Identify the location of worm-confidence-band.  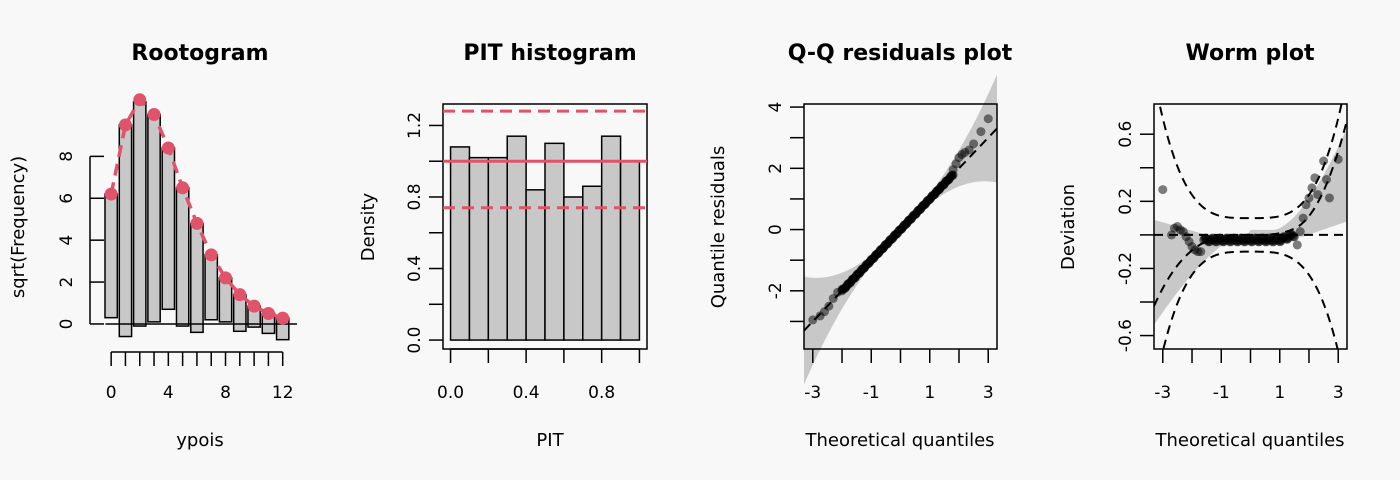
(1250, 226).